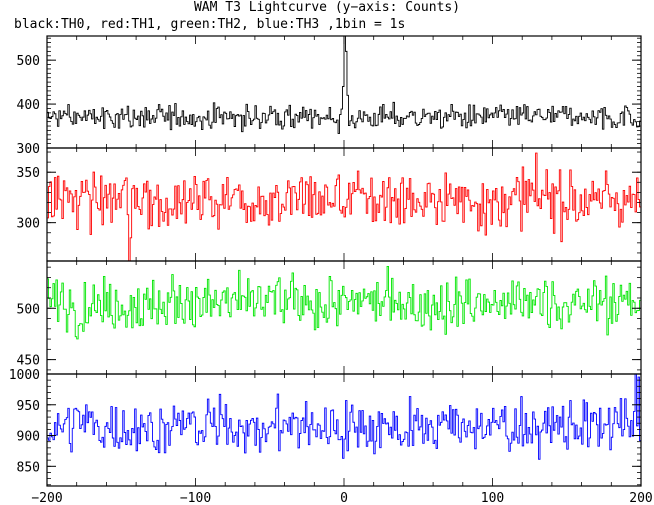  Describe the element at coordinates (344, 303) in the screenshot. I see `series-line-th2` at that location.